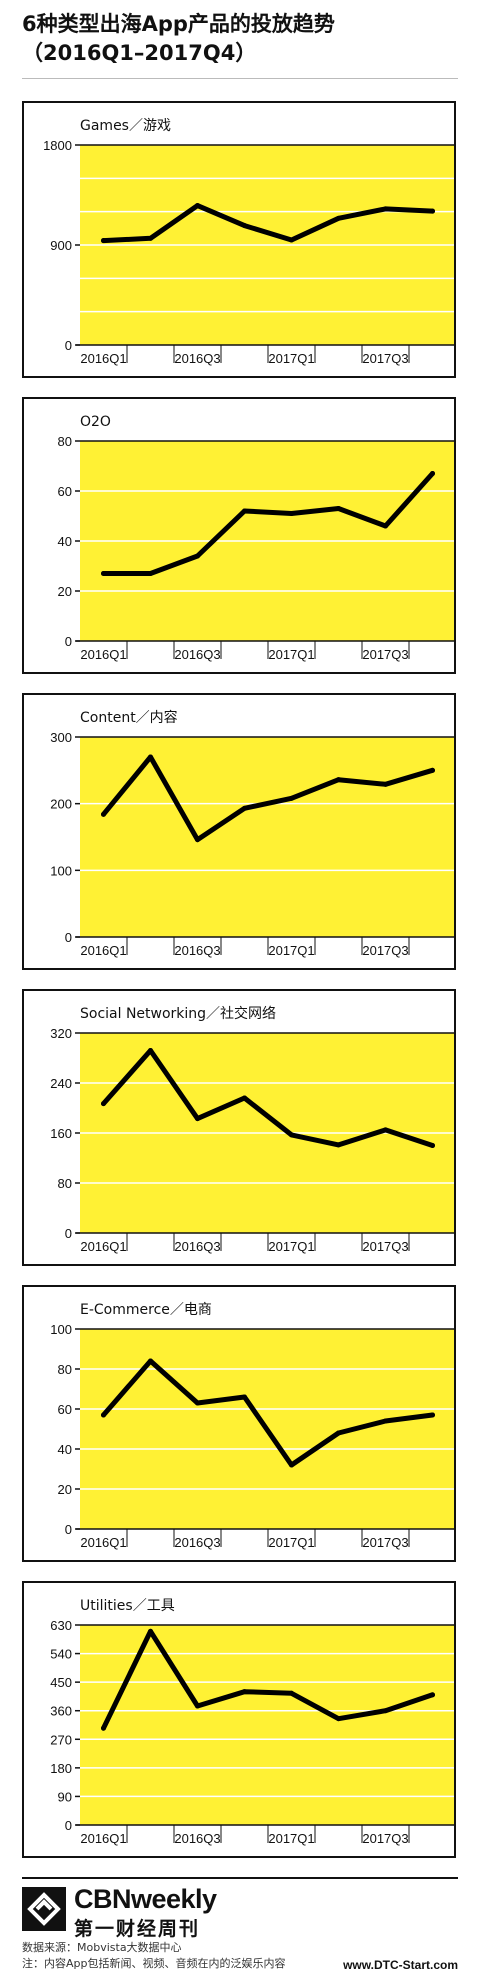 This screenshot has height=1980, width=480. What do you see at coordinates (146, 1310) in the screenshot?
I see `chart-title: E-Commerce／电商` at bounding box center [146, 1310].